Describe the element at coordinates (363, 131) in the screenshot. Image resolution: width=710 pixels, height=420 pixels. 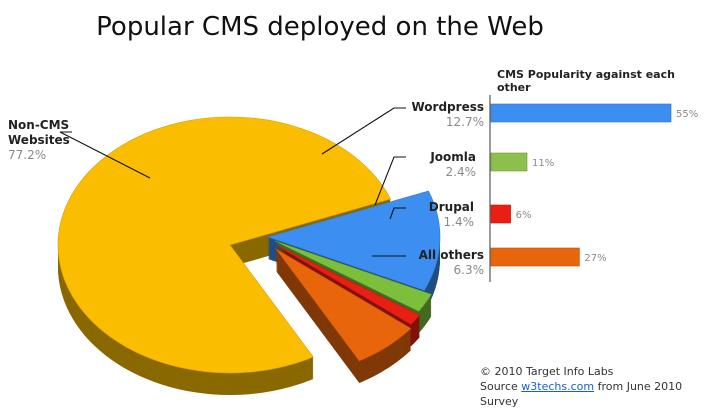
I see `leader-line-wordpress` at that location.